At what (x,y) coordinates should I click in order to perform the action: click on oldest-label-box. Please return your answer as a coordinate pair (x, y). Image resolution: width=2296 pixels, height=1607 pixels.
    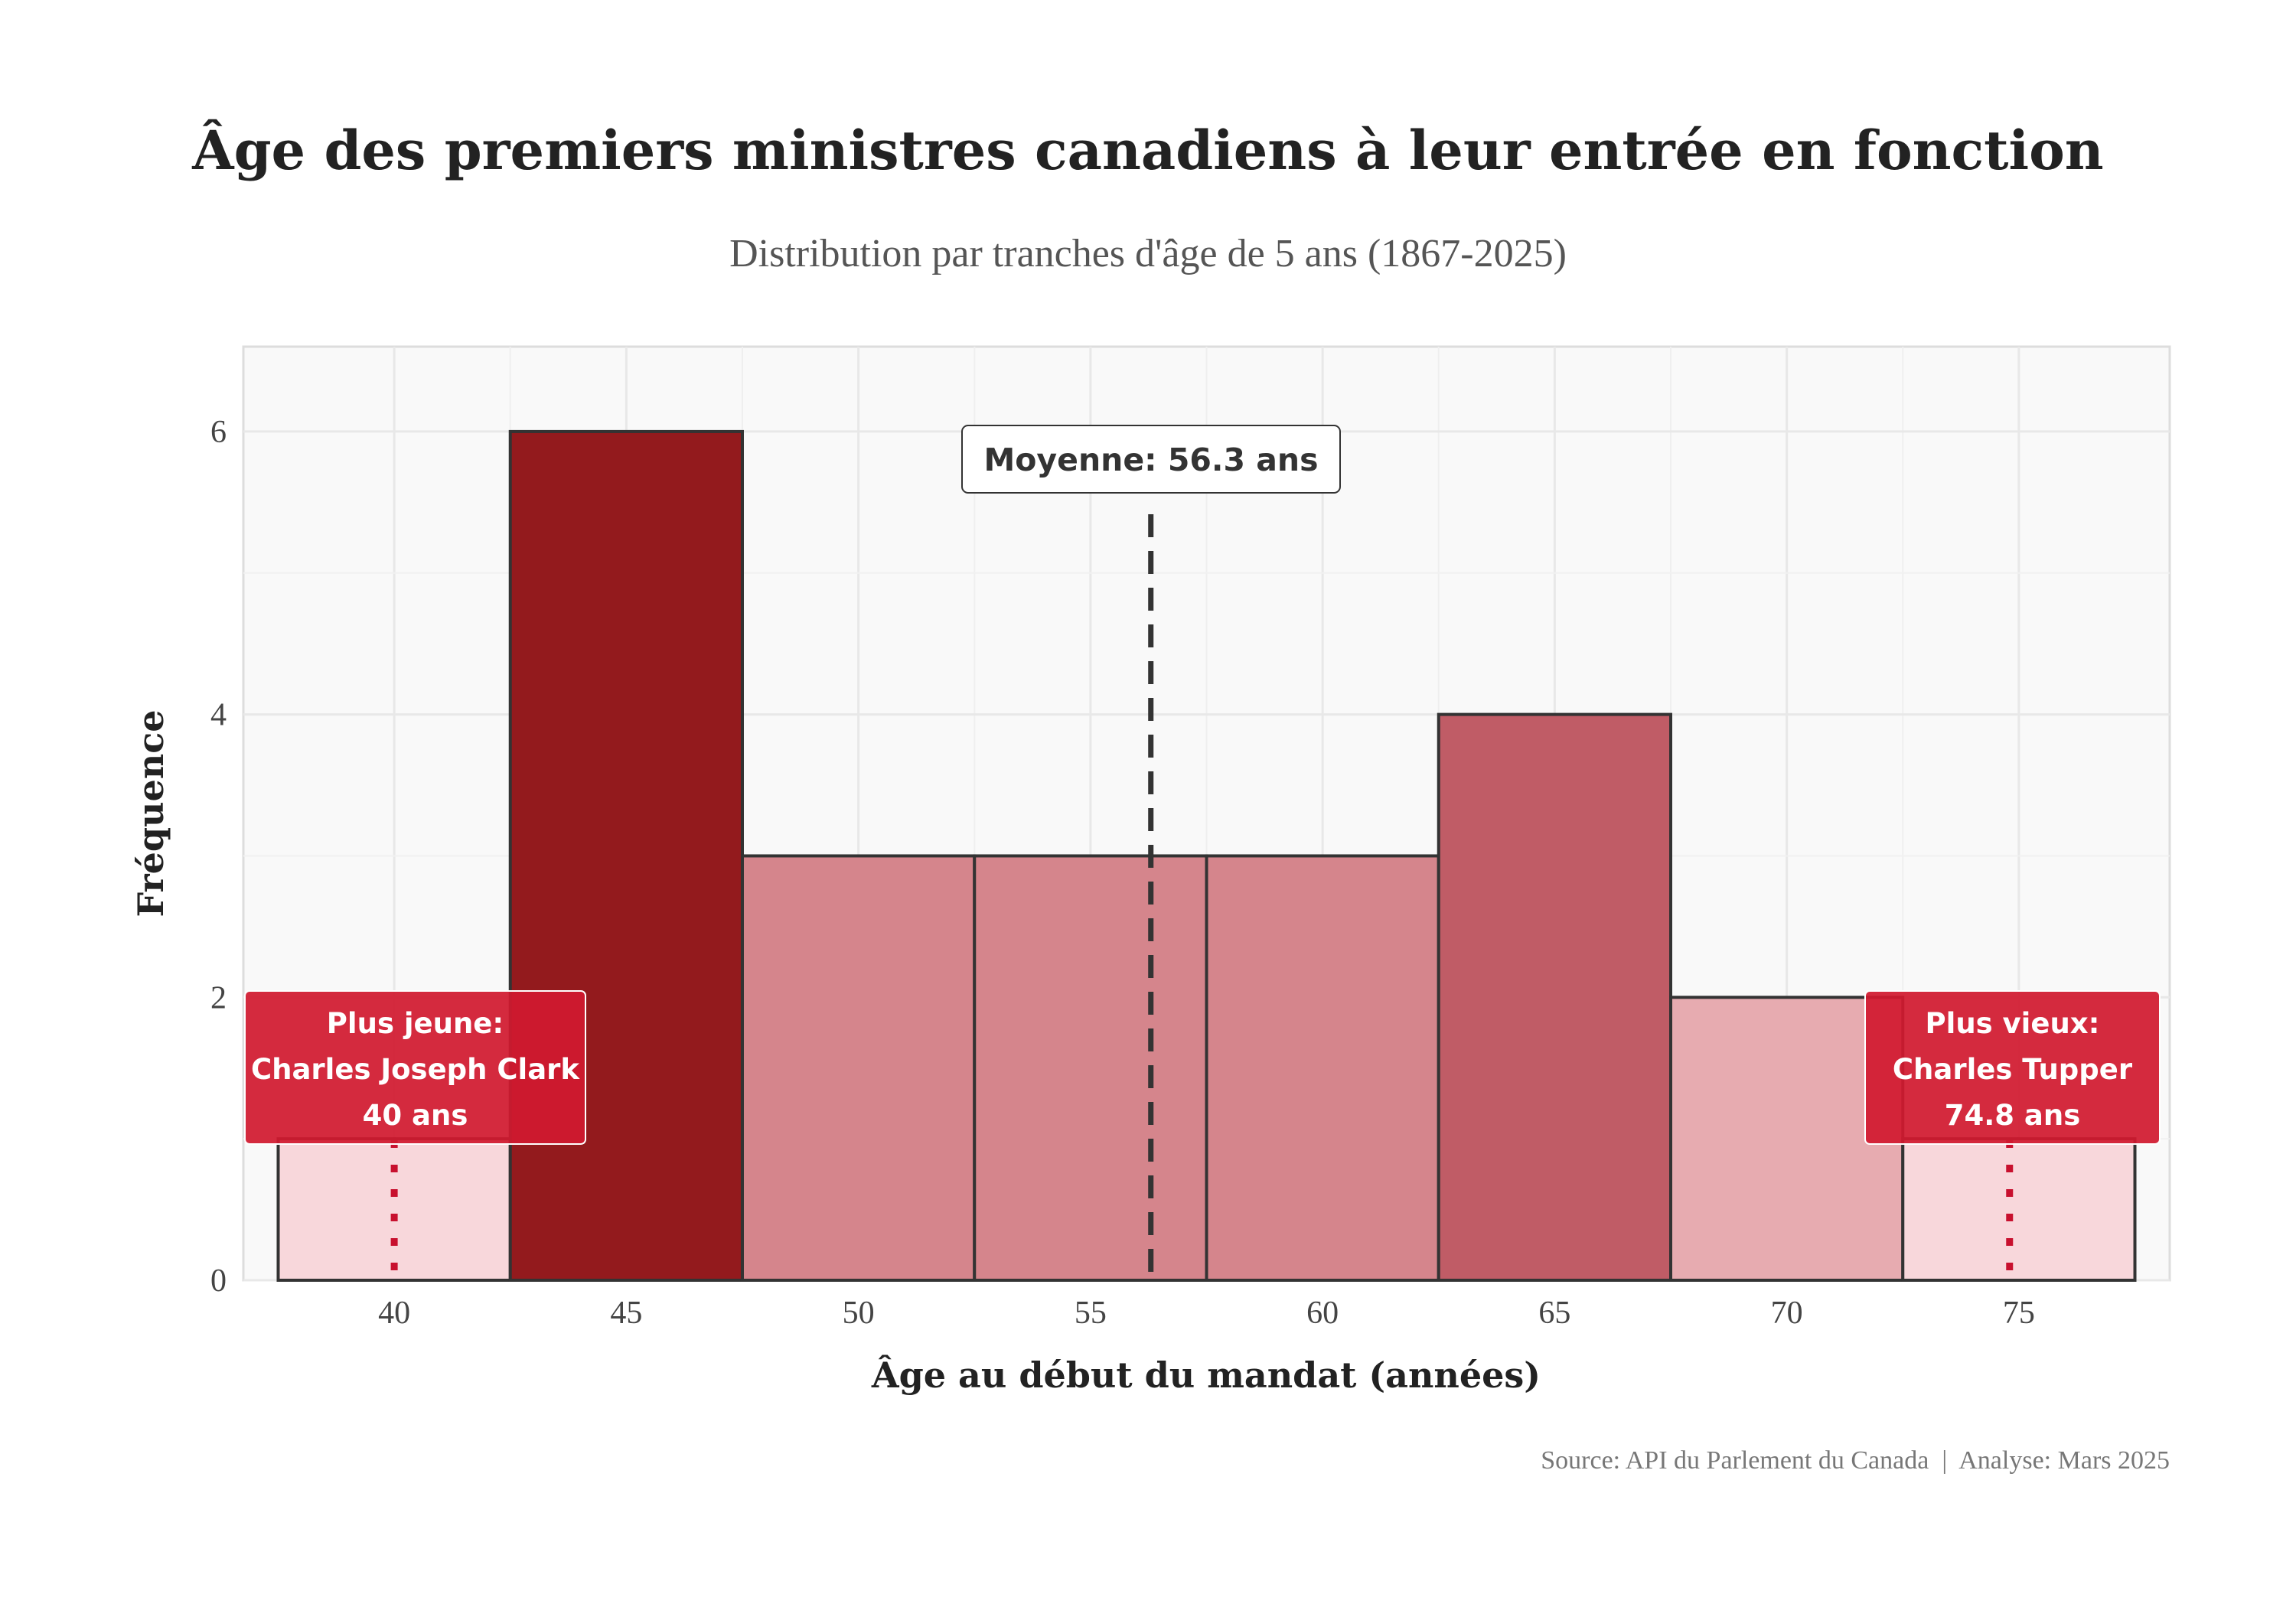
    Looking at the image, I should click on (2012, 1067).